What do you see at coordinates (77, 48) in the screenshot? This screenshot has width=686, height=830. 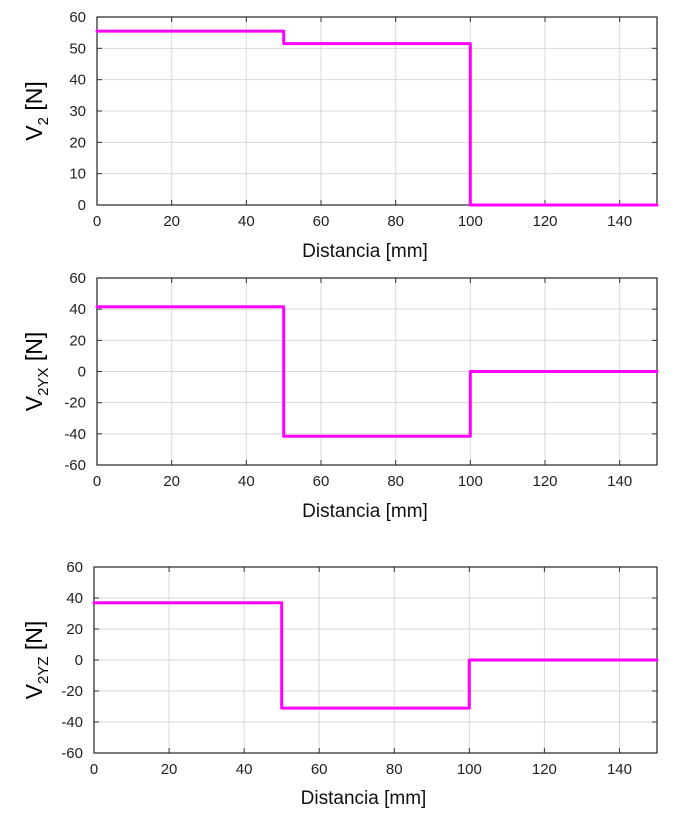 I see `y-tick-label: 50` at bounding box center [77, 48].